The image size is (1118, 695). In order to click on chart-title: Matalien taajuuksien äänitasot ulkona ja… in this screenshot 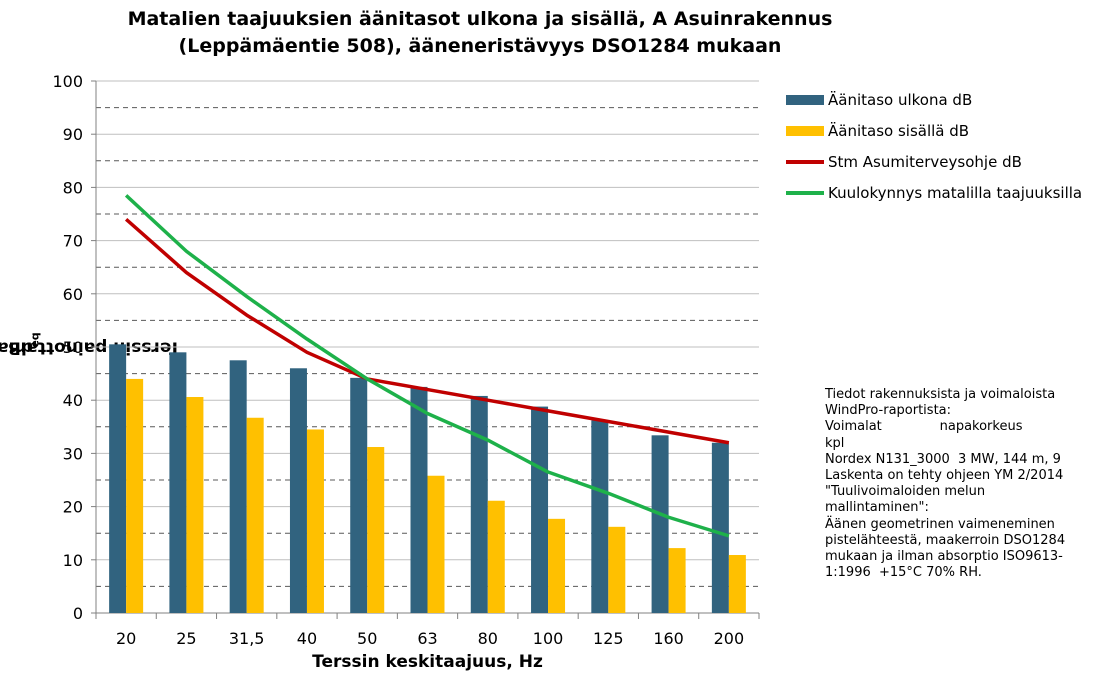, I will do `click(480, 33)`.